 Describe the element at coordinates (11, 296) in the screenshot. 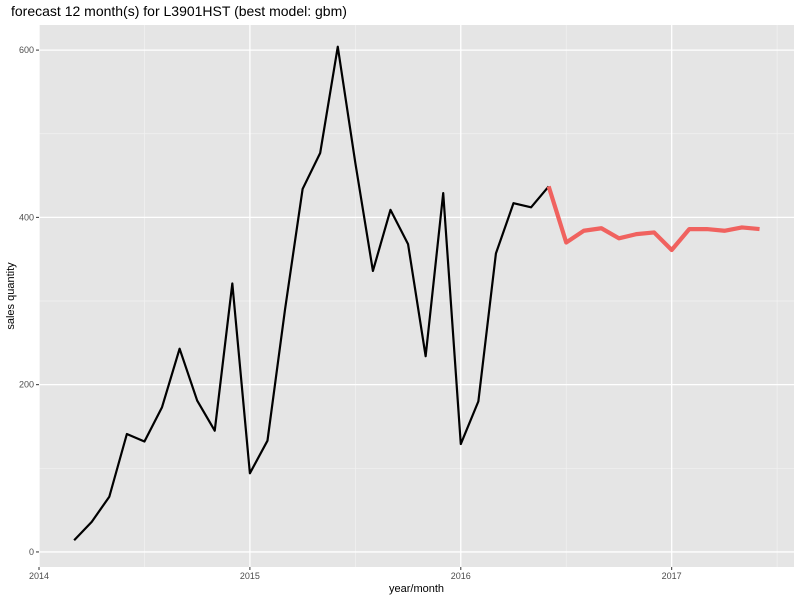

I see `y-axis-title: sales quantity` at that location.